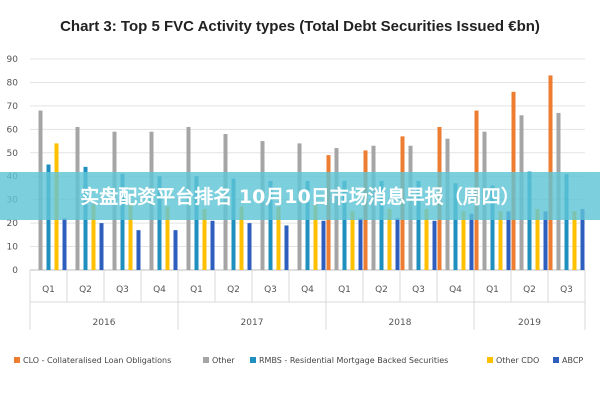 This screenshot has height=400, width=600. I want to click on y-tick-label: 60, so click(13, 130).